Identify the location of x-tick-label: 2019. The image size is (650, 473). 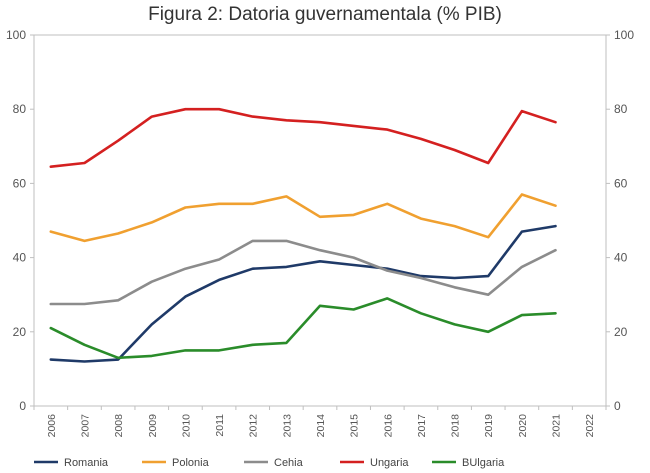
(489, 426).